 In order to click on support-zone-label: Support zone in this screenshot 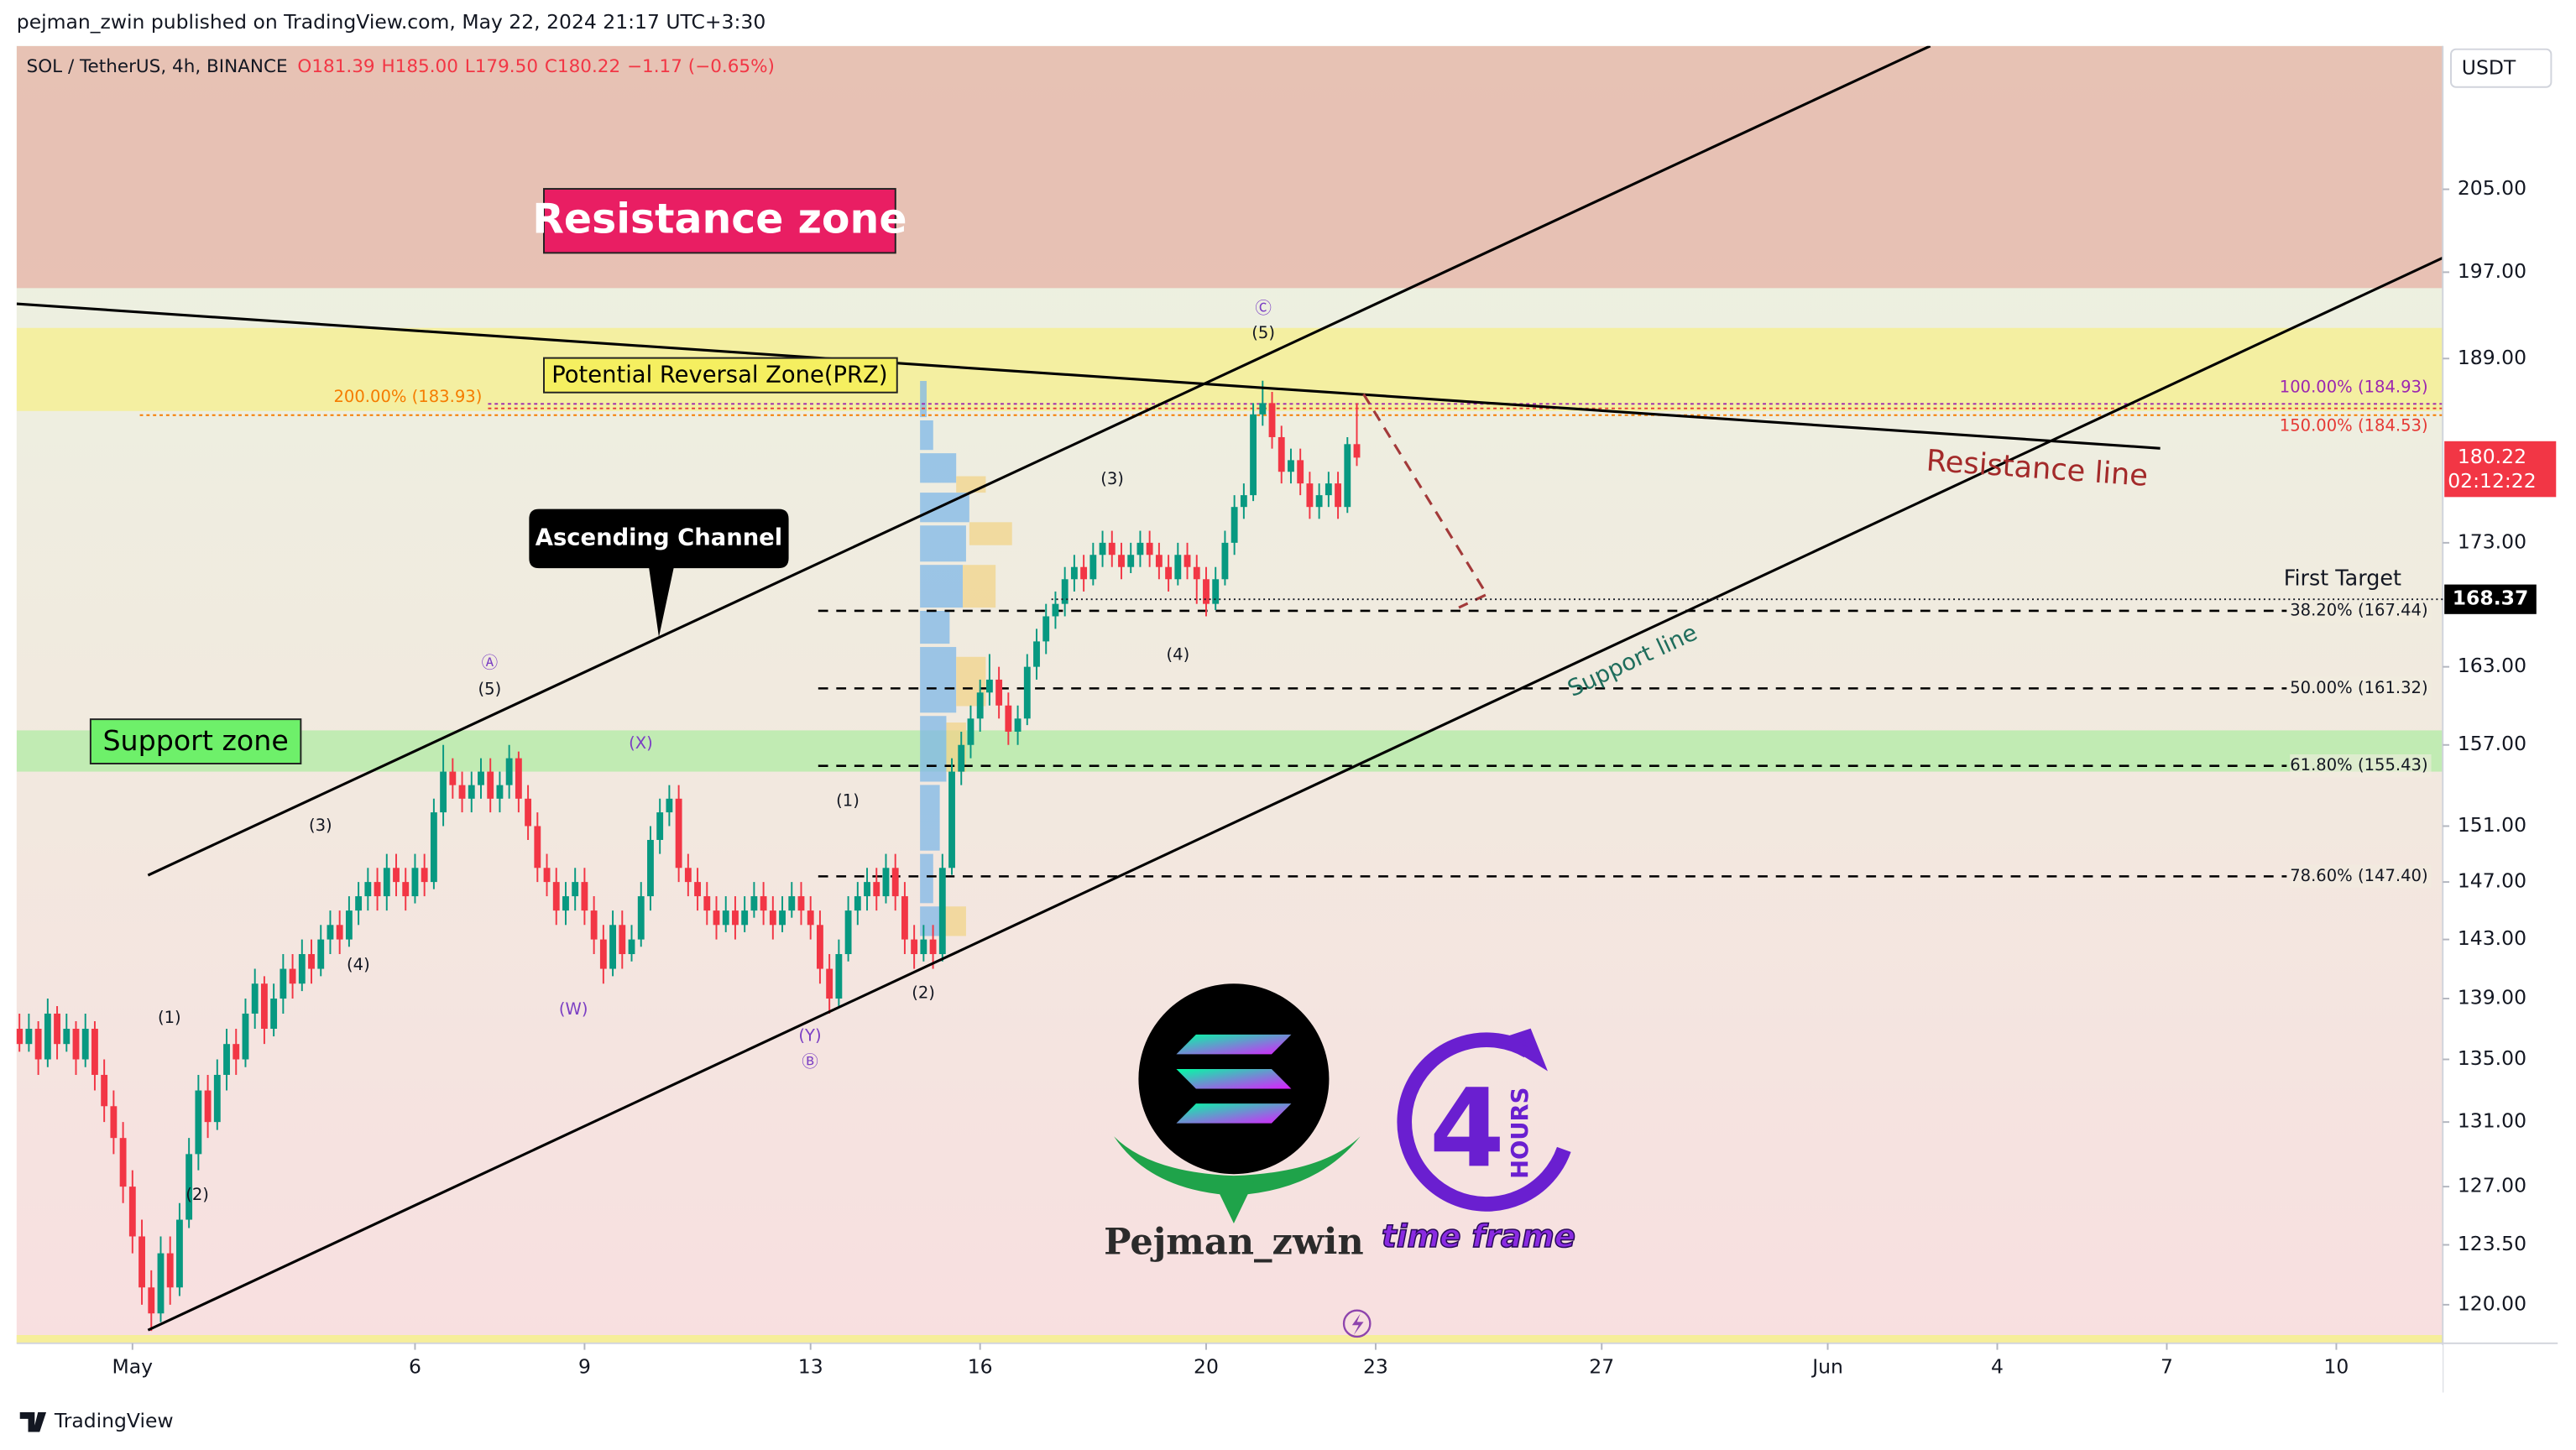, I will do `click(195, 740)`.